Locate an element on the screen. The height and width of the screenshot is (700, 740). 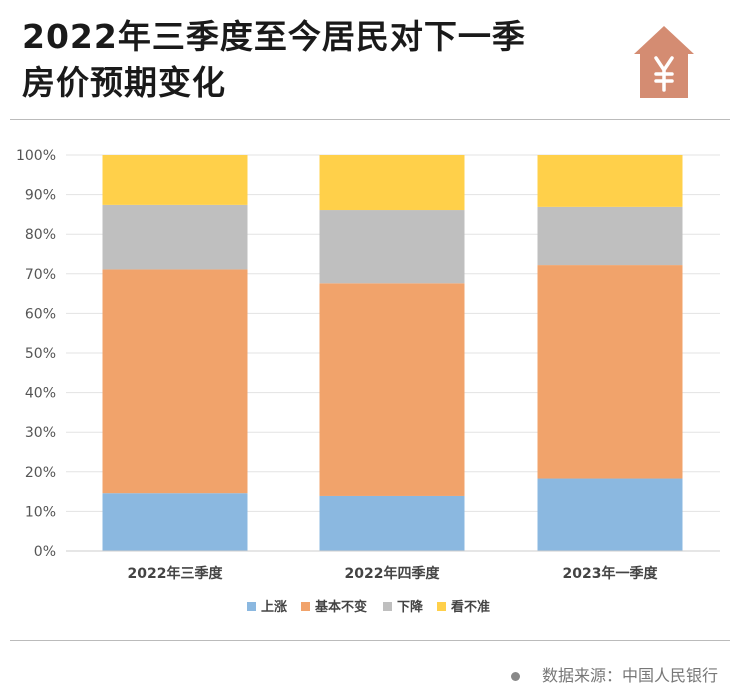
y-tick-label: 60% is located at coordinates (40, 314).